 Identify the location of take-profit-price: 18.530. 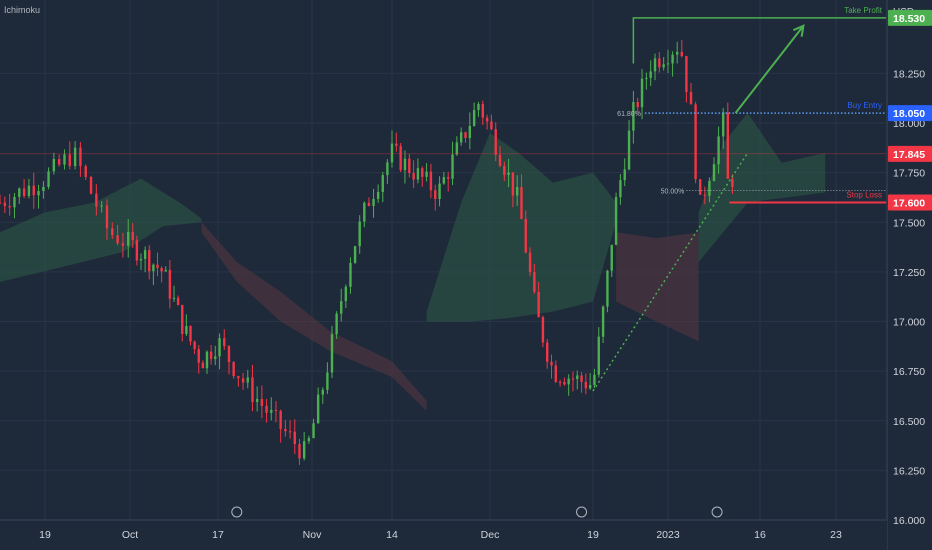
(909, 19).